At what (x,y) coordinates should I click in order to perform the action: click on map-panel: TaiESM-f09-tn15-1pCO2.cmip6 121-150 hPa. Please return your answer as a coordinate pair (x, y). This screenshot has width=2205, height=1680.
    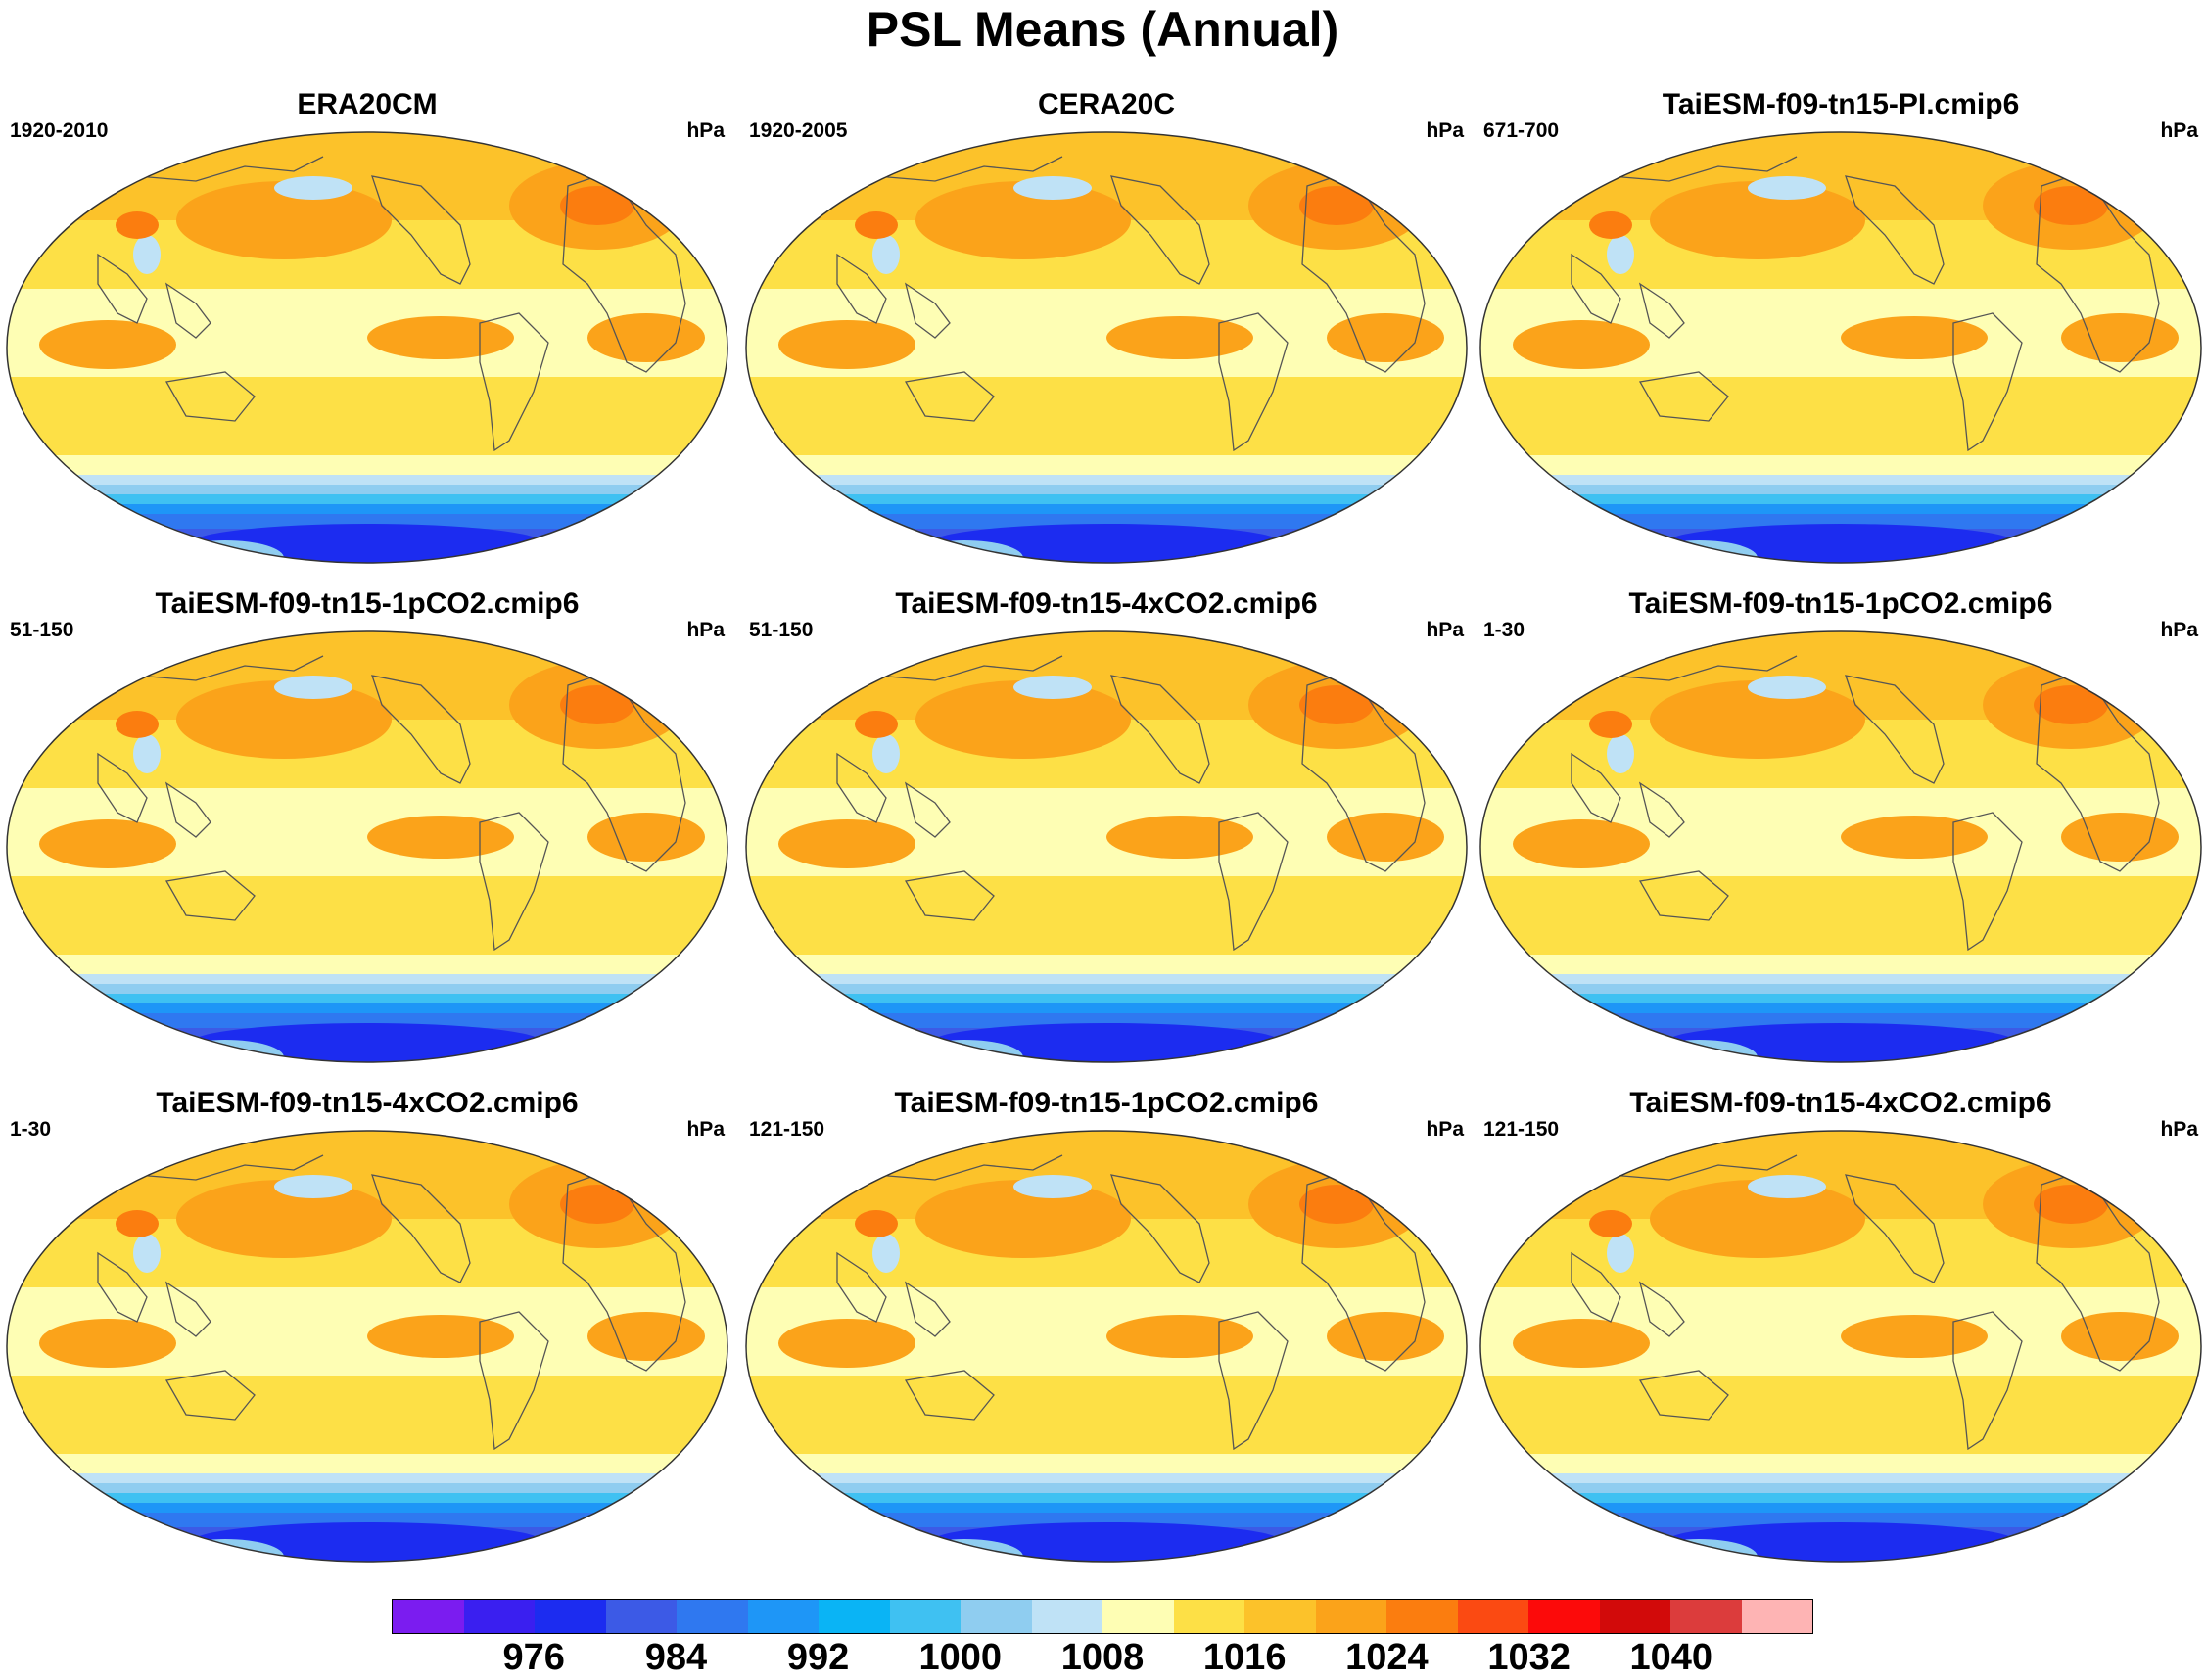
    Looking at the image, I should click on (1106, 1331).